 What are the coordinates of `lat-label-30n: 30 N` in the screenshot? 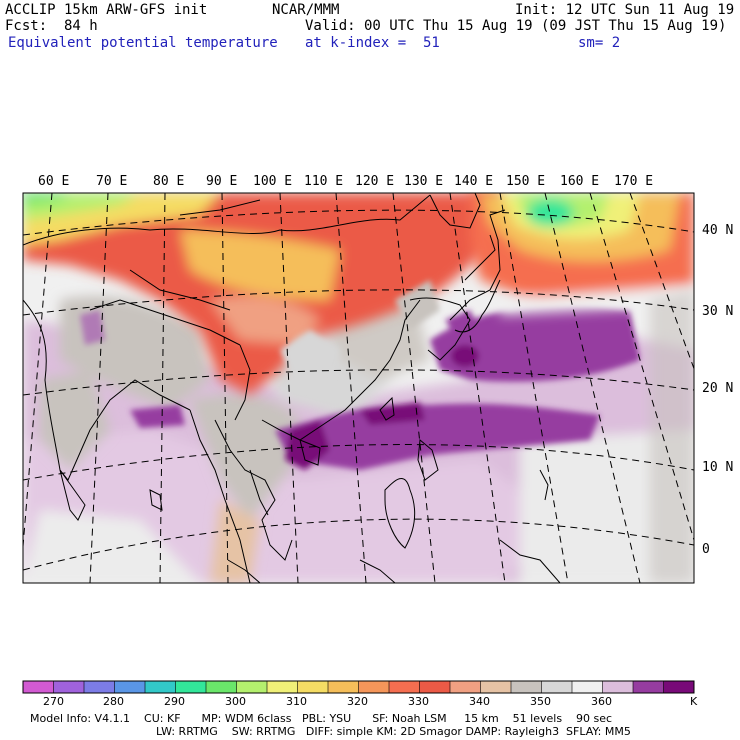 It's located at (717, 311).